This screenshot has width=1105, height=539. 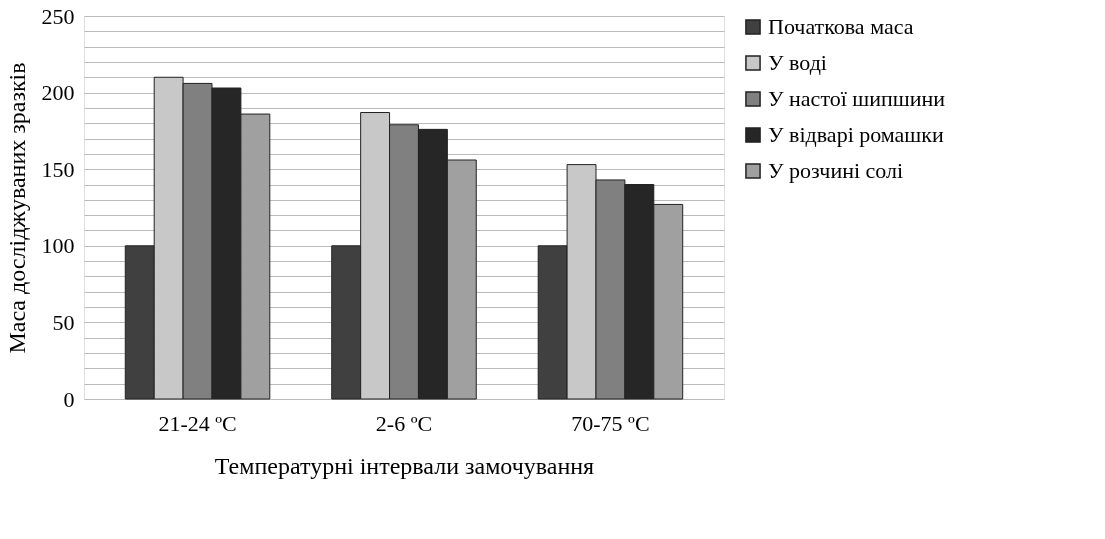 I want to click on y-tick-label: 0, so click(x=69, y=399).